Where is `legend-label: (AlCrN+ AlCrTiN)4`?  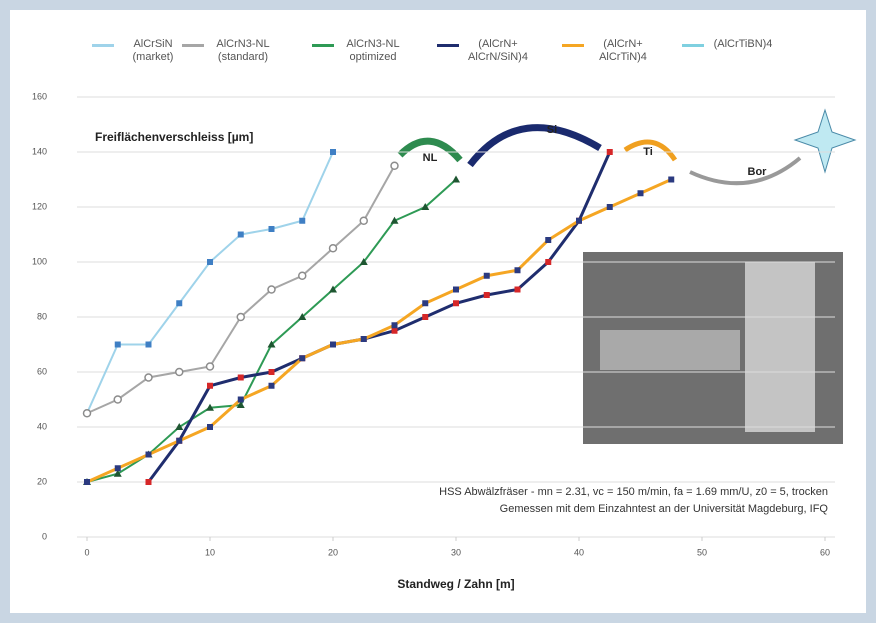 legend-label: (AlCrN+ AlCrTiN)4 is located at coordinates (623, 50).